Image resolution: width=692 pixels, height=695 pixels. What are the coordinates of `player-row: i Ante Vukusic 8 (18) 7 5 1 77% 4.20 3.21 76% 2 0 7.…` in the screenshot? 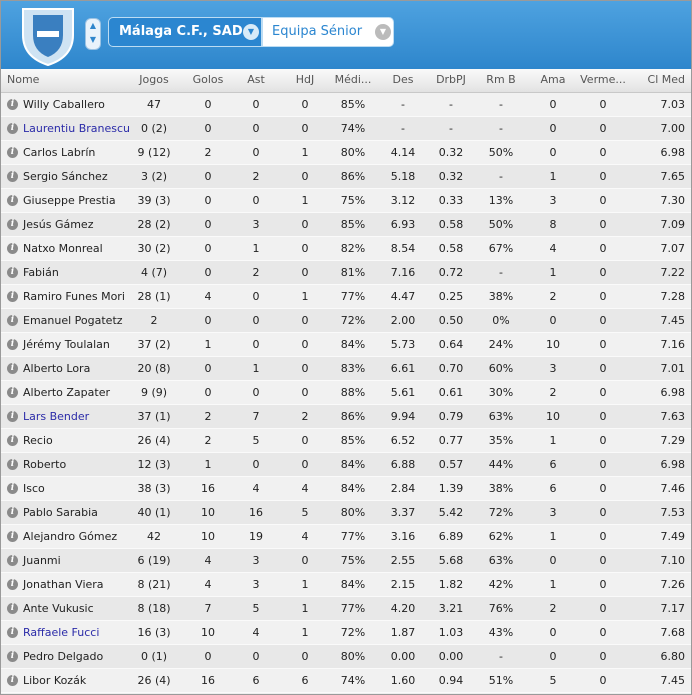 It's located at (346, 609).